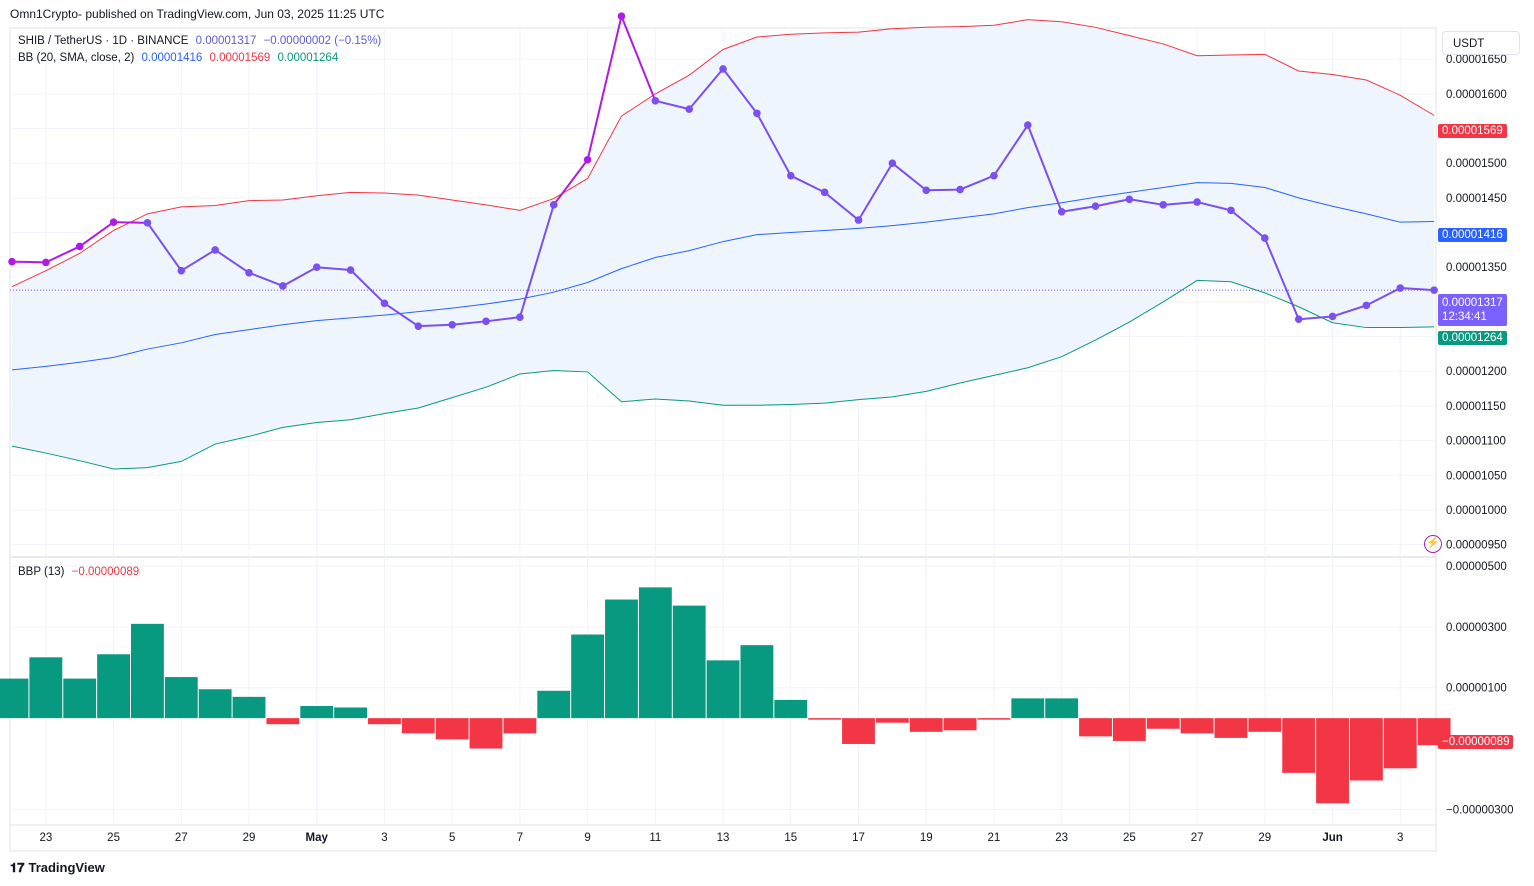  Describe the element at coordinates (1476, 268) in the screenshot. I see `y-tick-label: 0.00001350` at that location.